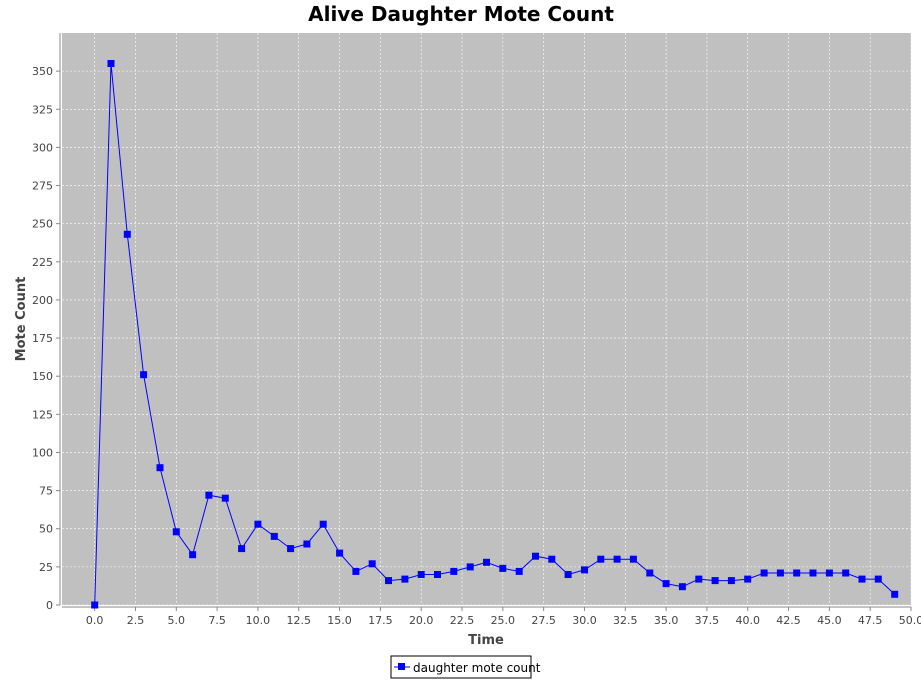 This screenshot has height=683, width=921. Describe the element at coordinates (49, 605) in the screenshot. I see `y-tick-label: 0` at that location.